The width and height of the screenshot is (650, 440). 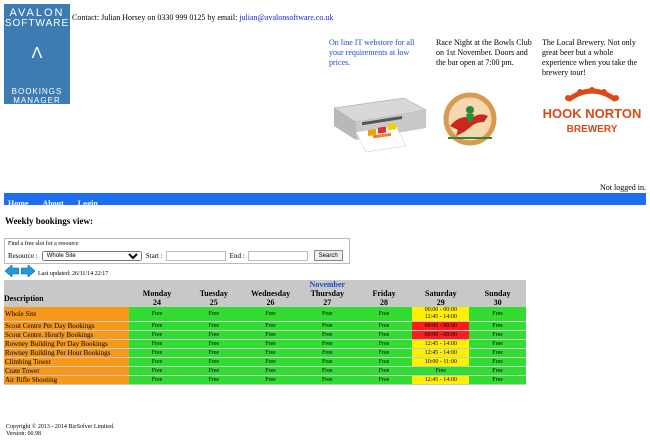 What do you see at coordinates (154, 255) in the screenshot?
I see `start-label: Start :` at bounding box center [154, 255].